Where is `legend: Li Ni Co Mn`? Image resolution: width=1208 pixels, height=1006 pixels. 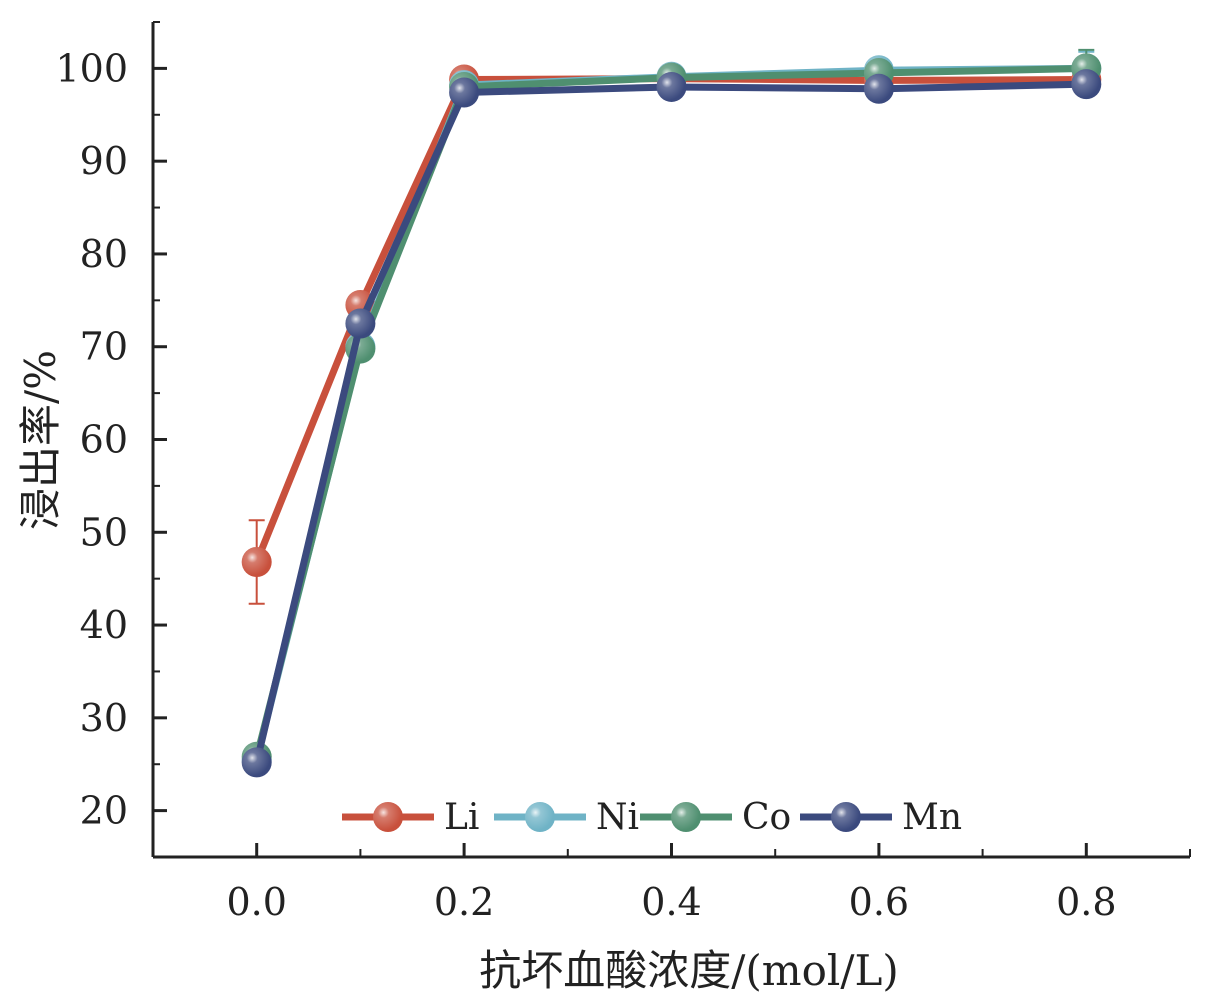
legend: Li Ni Co Mn is located at coordinates (652, 817).